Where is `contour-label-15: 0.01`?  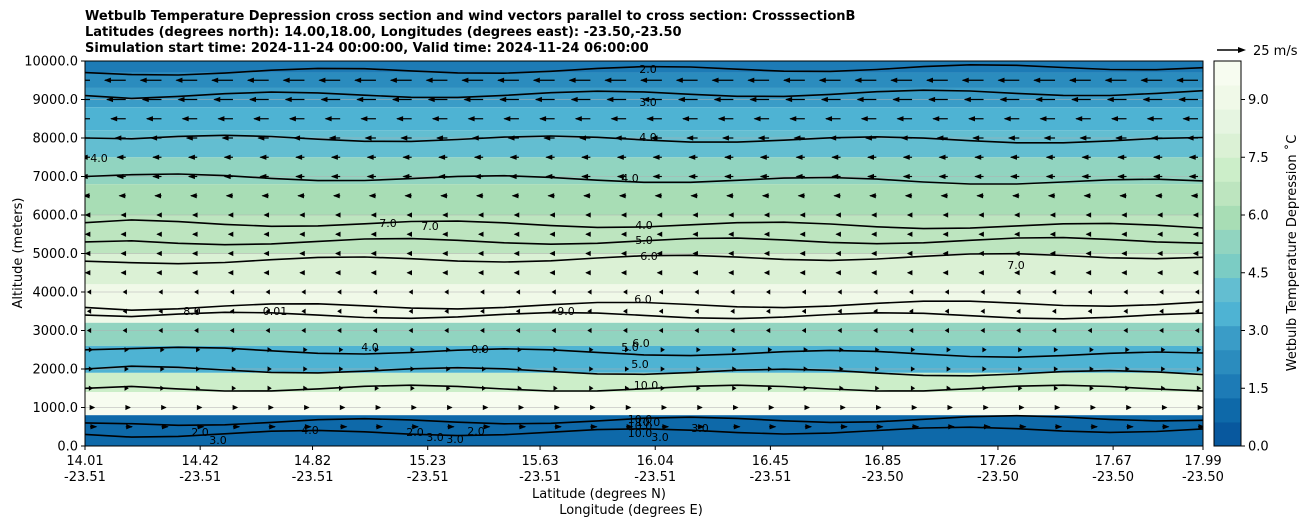
contour-label-15: 0.01 is located at coordinates (275, 311).